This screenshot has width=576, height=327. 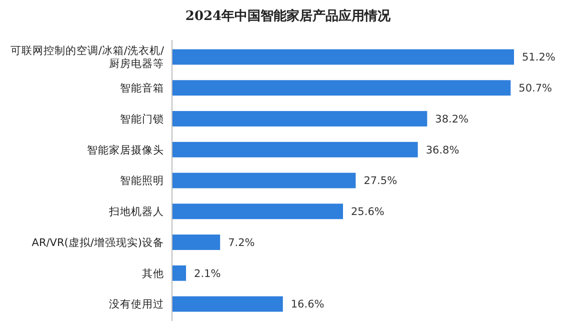 What do you see at coordinates (443, 150) in the screenshot?
I see `data-label: 36.8%` at bounding box center [443, 150].